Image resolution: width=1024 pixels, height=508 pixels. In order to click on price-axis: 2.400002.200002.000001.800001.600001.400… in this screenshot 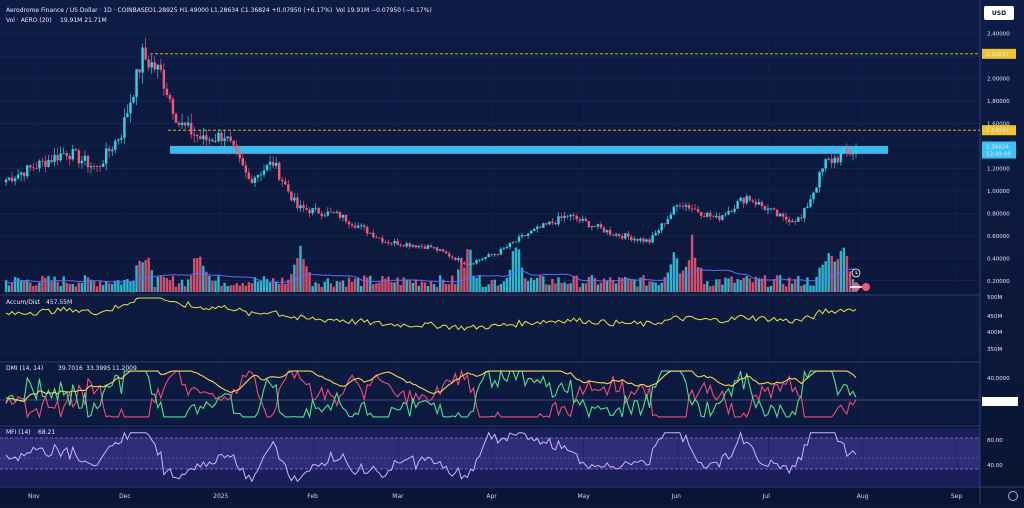, I will do `click(998, 158)`.